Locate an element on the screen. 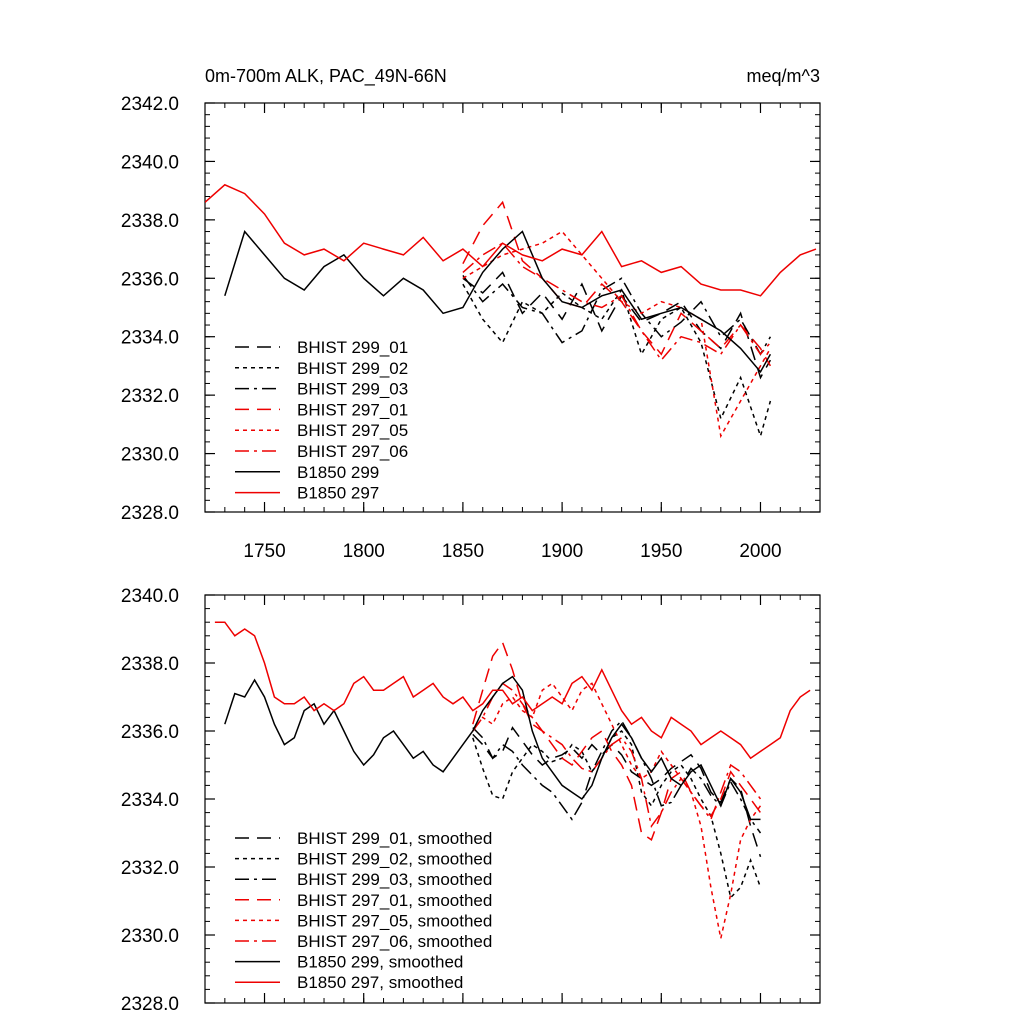 The height and width of the screenshot is (1024, 1024). legend-label: BHIST 297_01, smoothed is located at coordinates (394, 900).